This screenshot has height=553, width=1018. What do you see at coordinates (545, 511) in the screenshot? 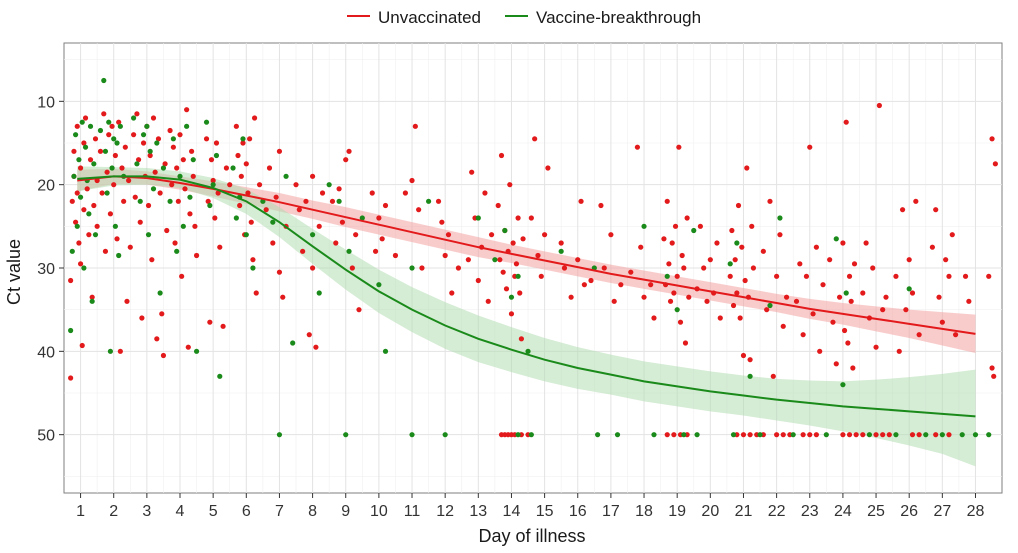
I see `x-tick-label: 15` at bounding box center [545, 511].